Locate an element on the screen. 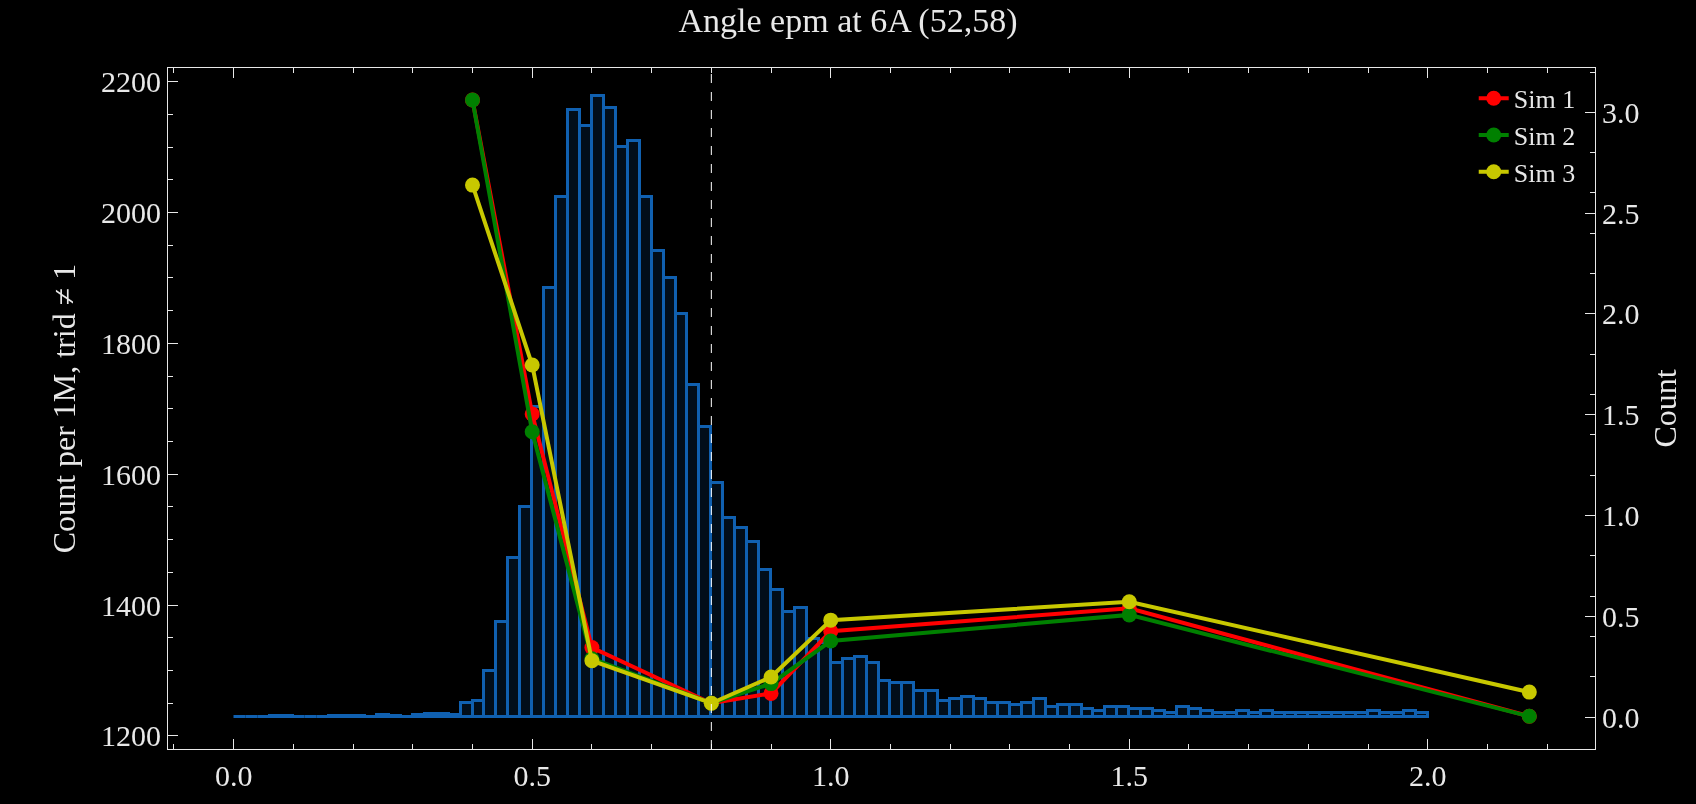 Image resolution: width=1696 pixels, height=804 pixels. y2-tick-label: 1.5 is located at coordinates (1621, 415).